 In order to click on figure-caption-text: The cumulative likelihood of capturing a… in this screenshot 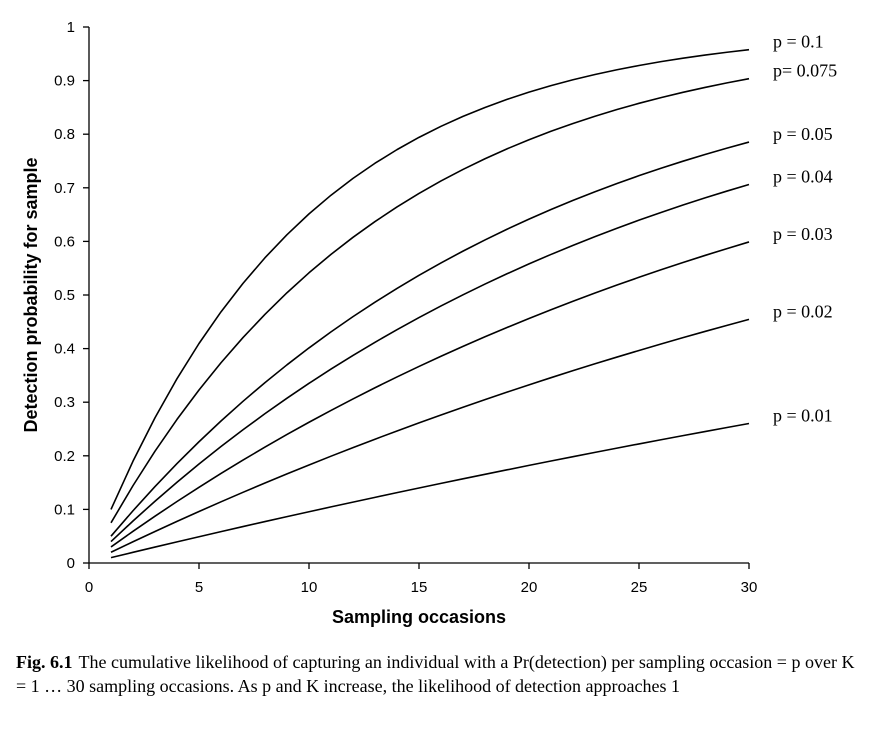, I will do `click(435, 674)`.